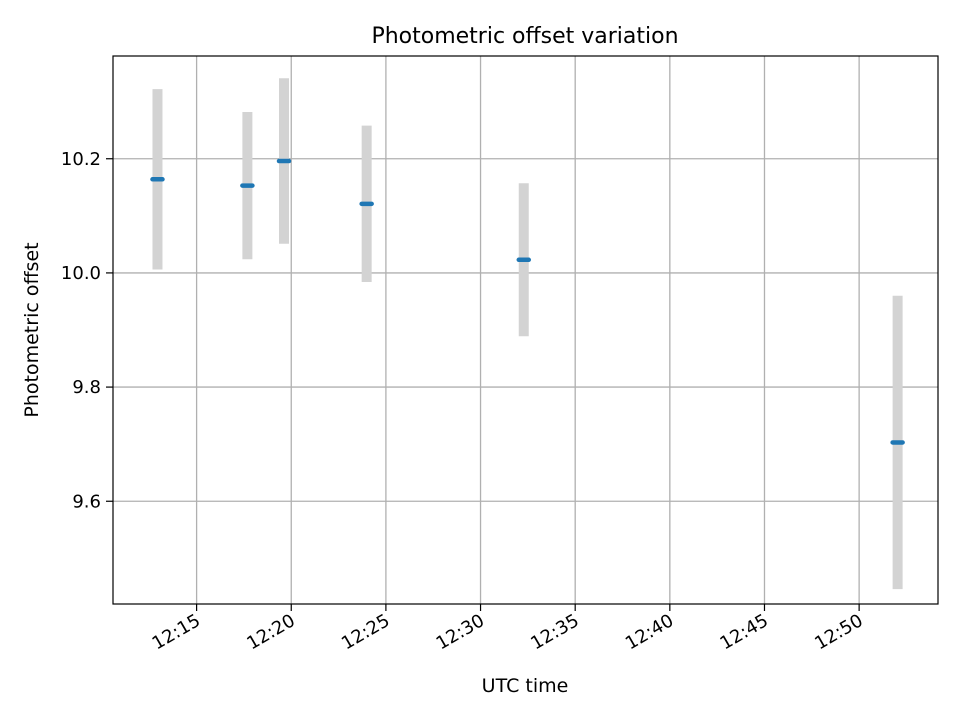 The width and height of the screenshot is (960, 720). I want to click on x-tick-label: 12:25, so click(365, 632).